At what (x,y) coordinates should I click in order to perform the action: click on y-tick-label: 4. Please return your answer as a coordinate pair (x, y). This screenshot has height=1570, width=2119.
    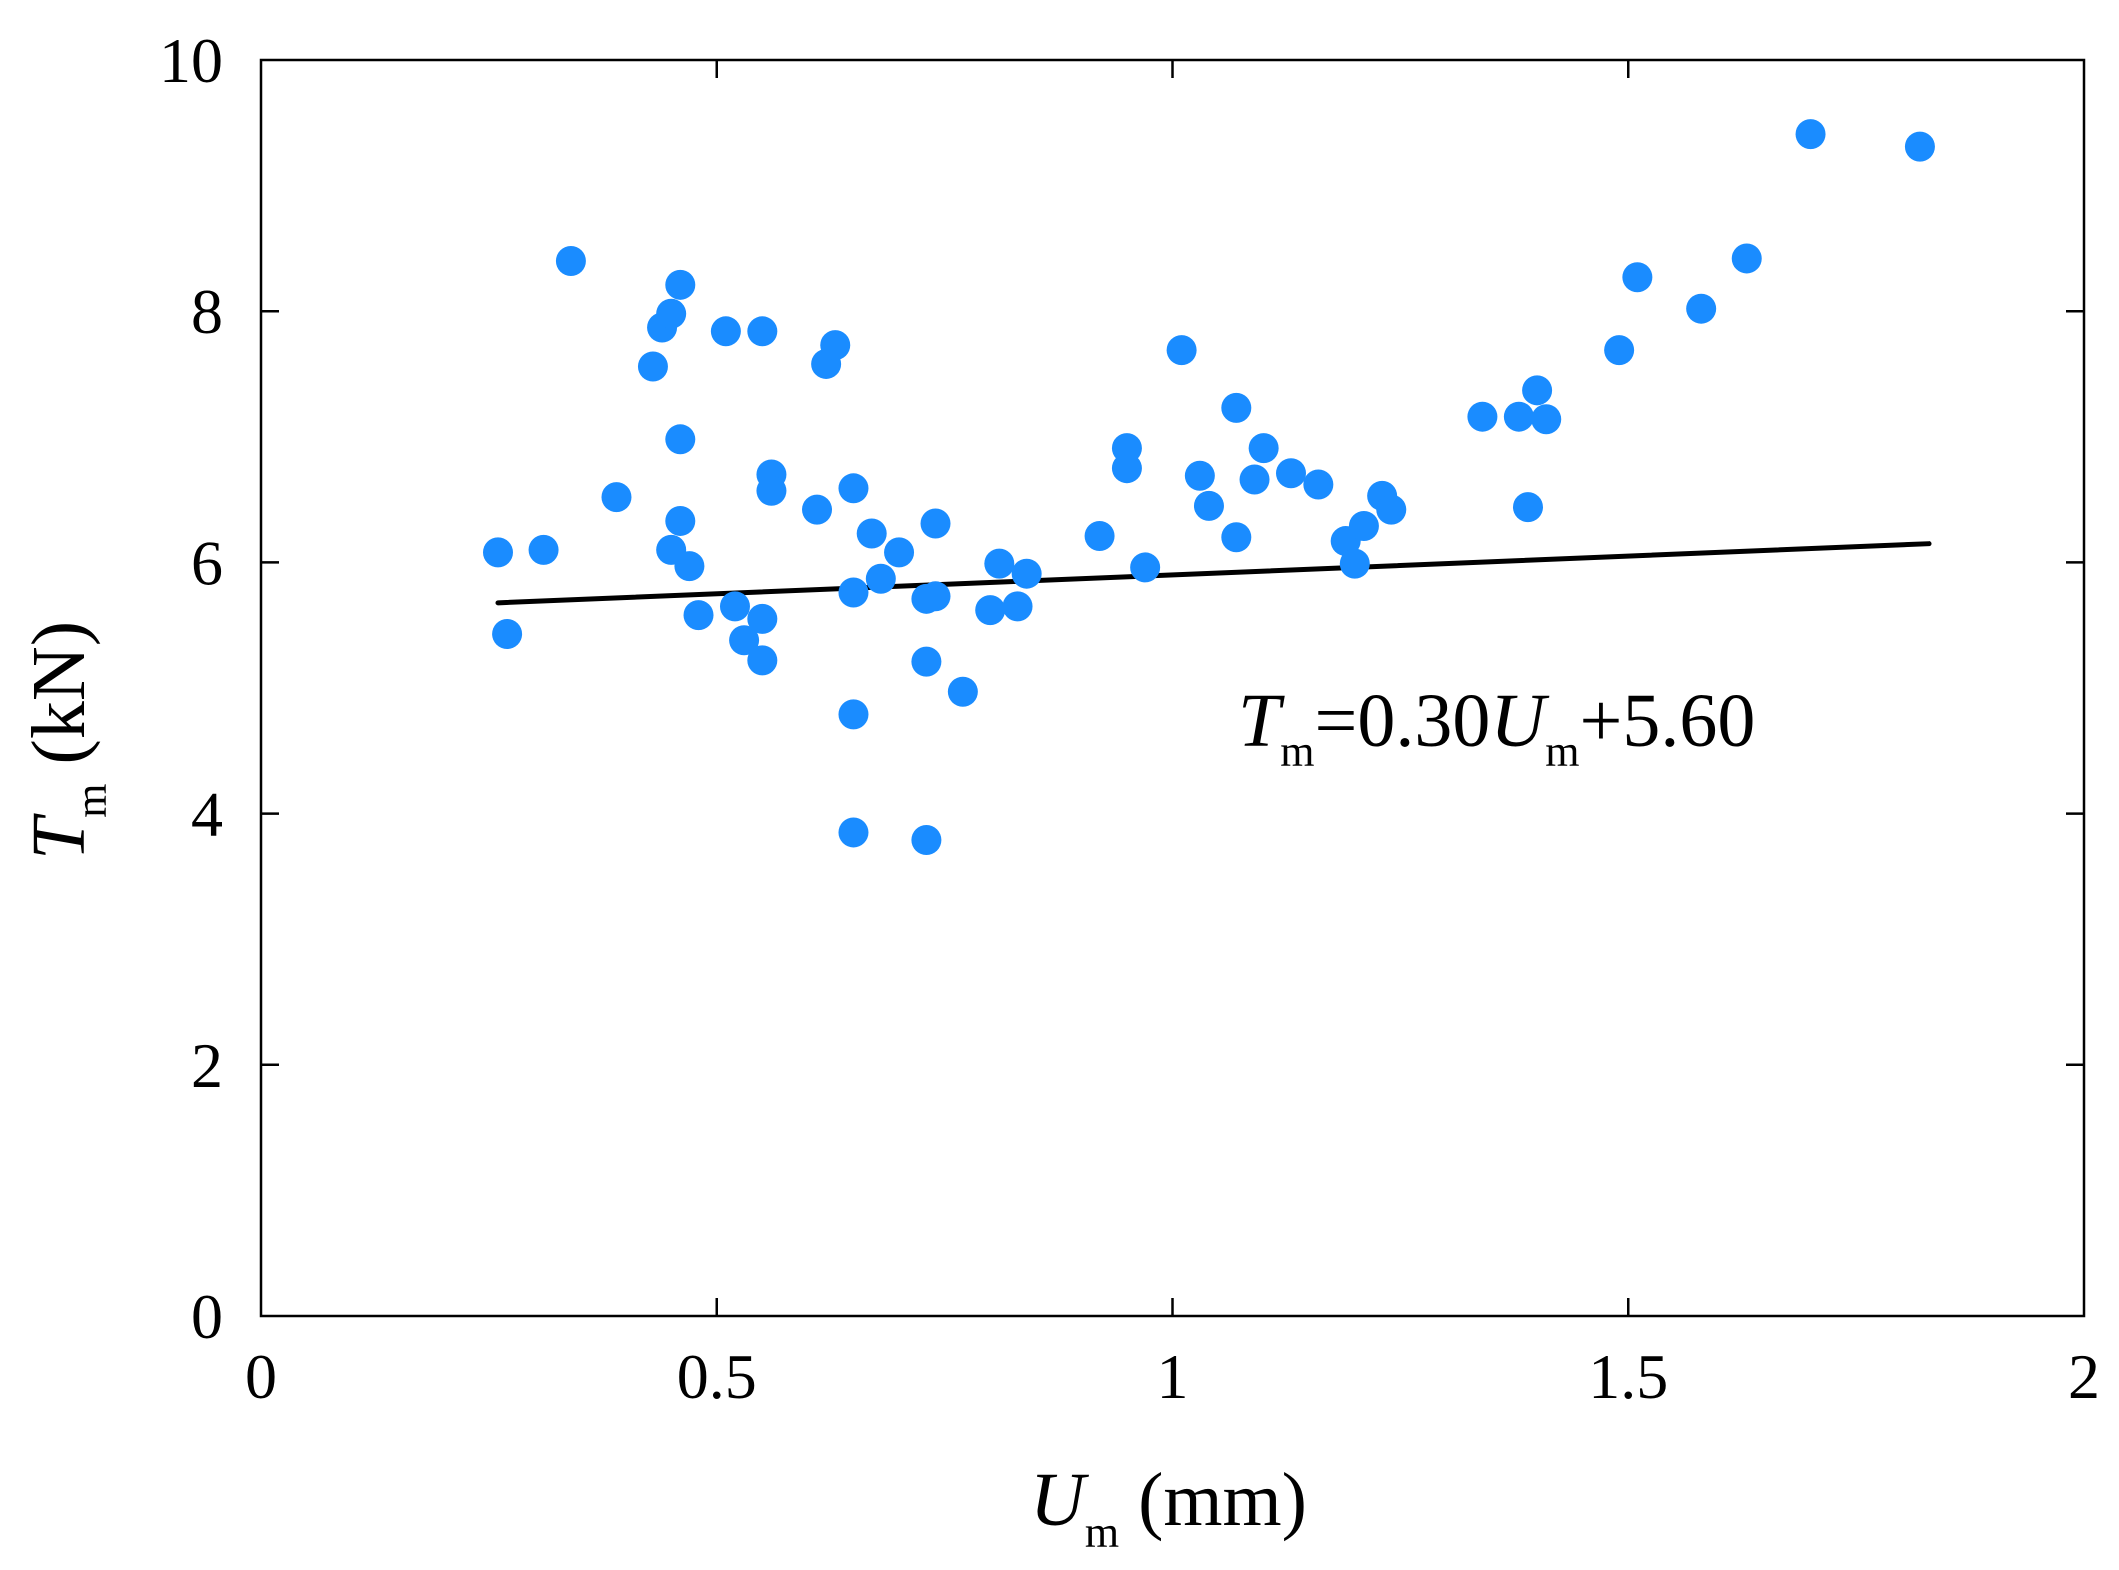
    Looking at the image, I should click on (207, 814).